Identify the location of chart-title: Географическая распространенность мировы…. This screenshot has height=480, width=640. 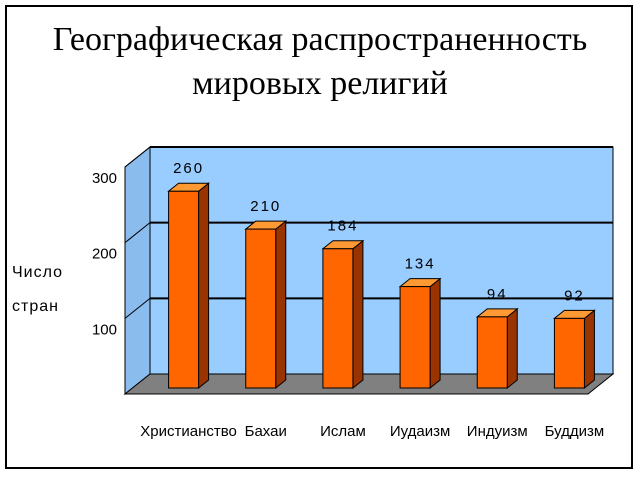
(320, 61).